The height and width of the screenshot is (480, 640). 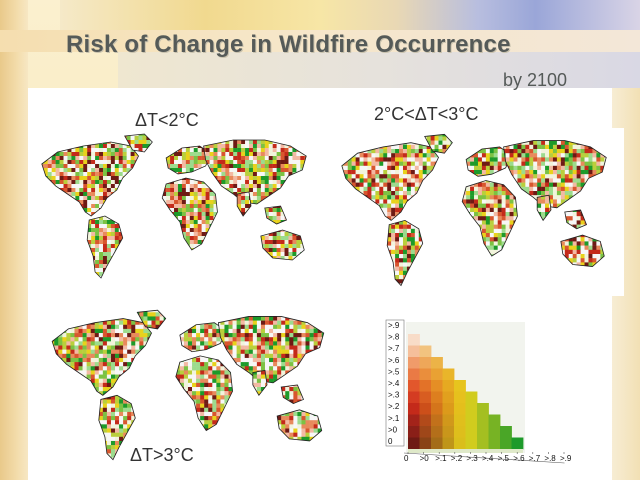 What do you see at coordinates (519, 458) in the screenshot?
I see `legend-x-tick: >.6` at bounding box center [519, 458].